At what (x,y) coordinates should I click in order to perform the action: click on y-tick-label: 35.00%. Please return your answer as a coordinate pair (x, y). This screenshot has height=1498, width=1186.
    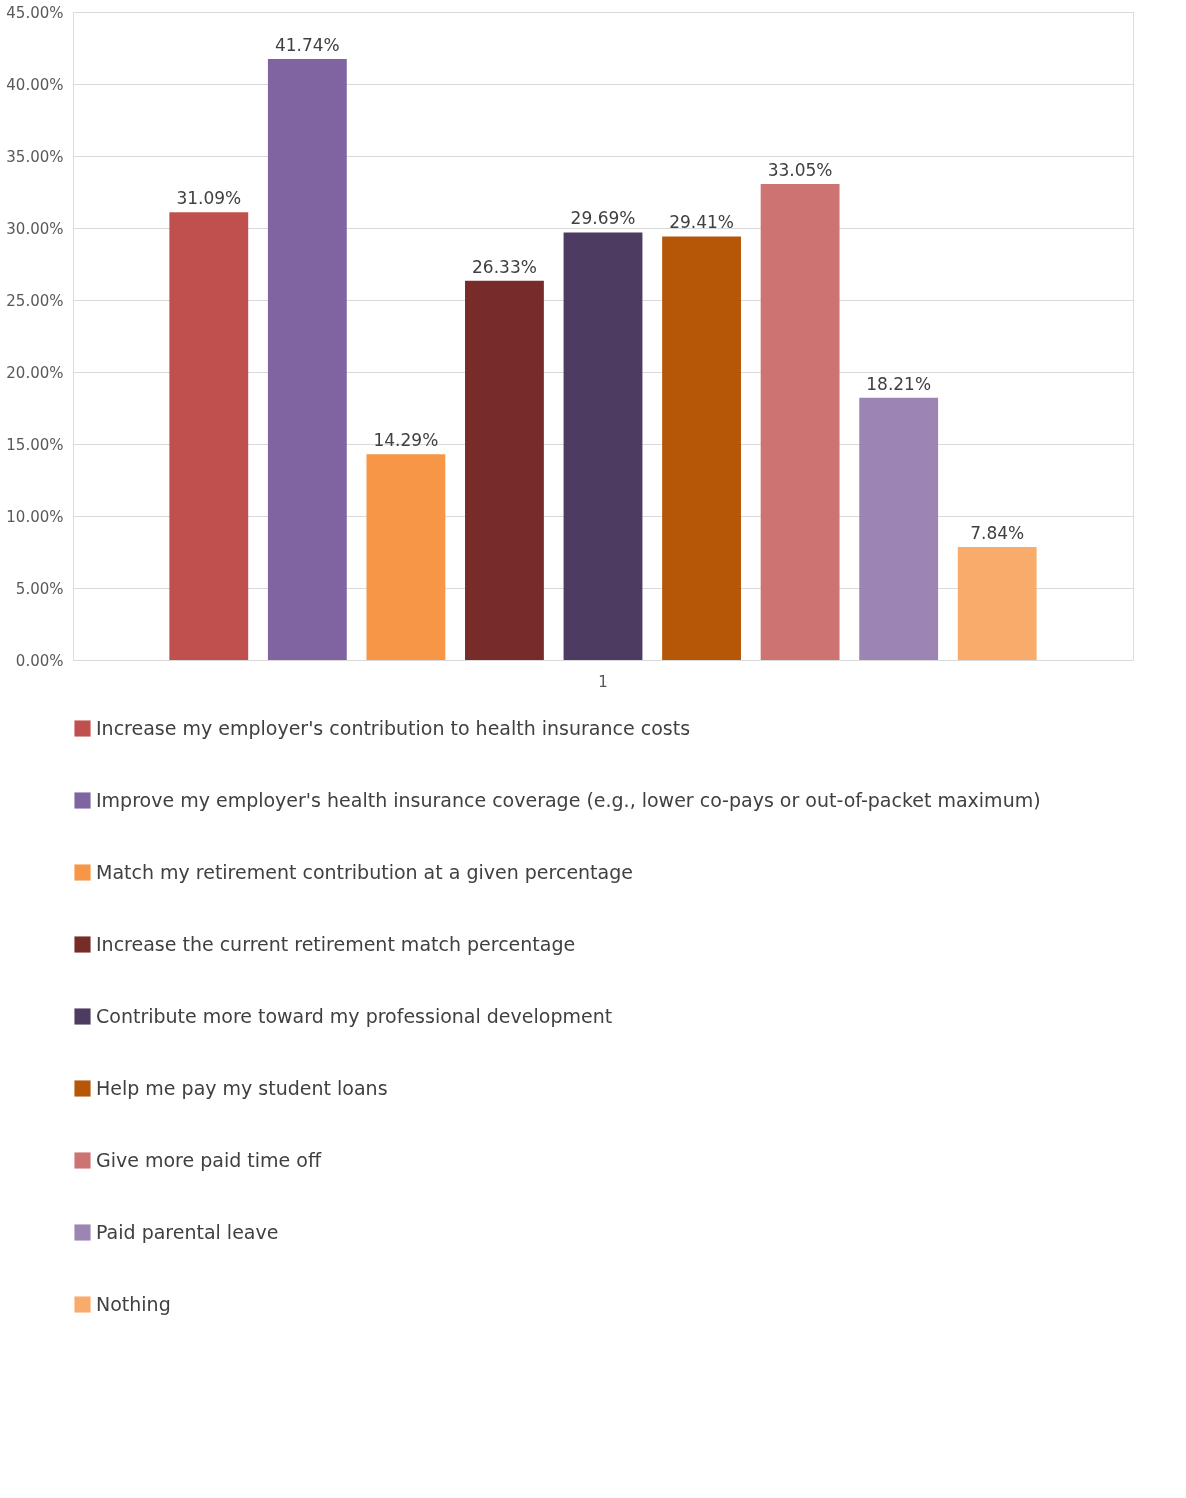
    Looking at the image, I should click on (35, 156).